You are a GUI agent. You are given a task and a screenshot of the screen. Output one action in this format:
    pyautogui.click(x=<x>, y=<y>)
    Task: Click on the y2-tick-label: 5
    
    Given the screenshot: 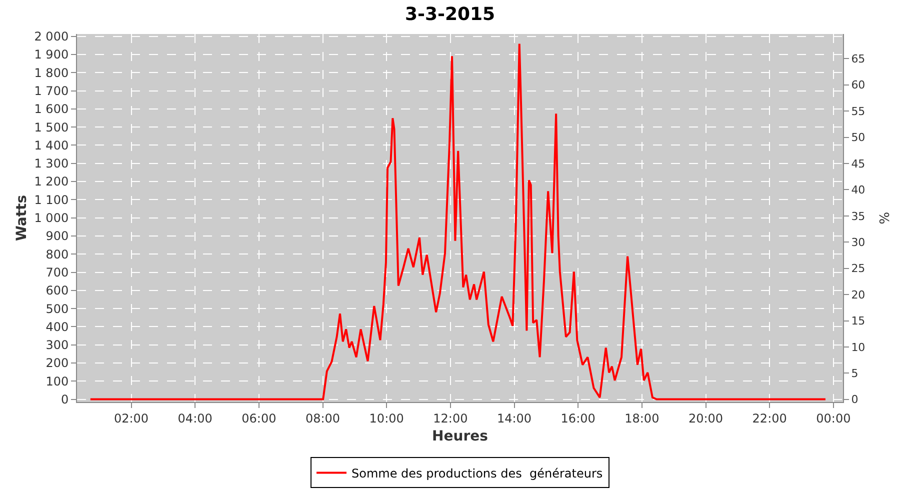 What is the action you would take?
    pyautogui.click(x=854, y=373)
    